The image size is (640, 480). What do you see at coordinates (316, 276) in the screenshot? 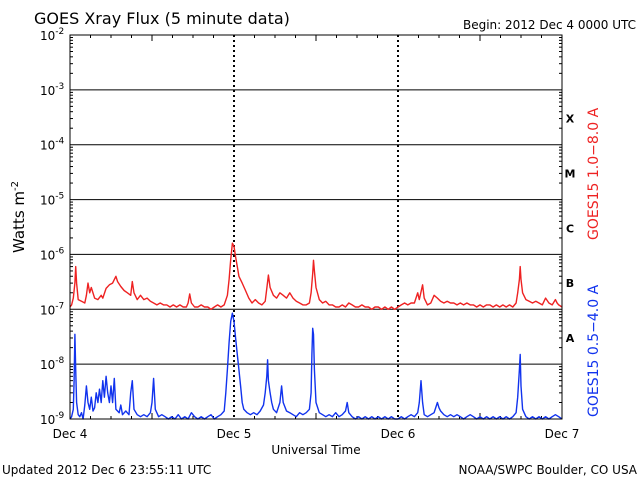
I see `series-line-long-channel` at bounding box center [316, 276].